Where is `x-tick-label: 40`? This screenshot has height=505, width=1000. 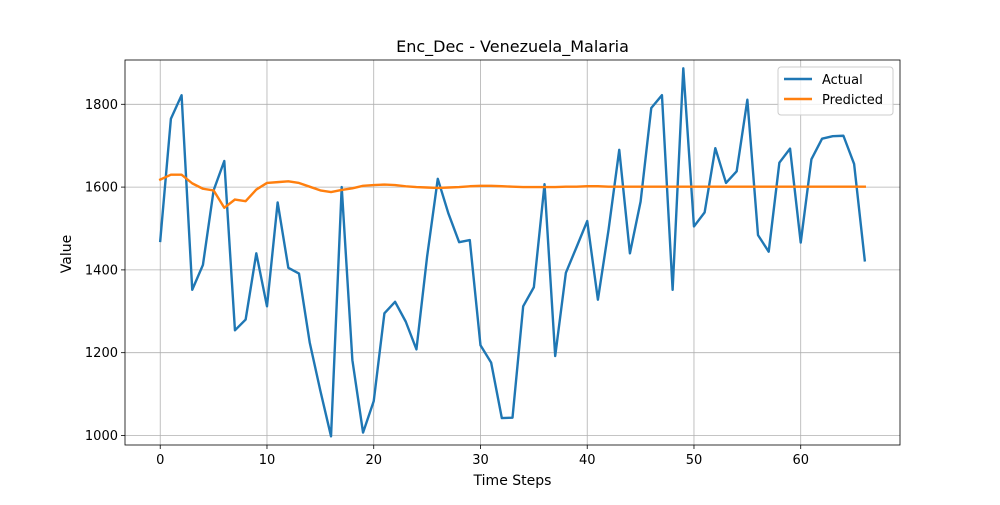 x-tick-label: 40 is located at coordinates (587, 460).